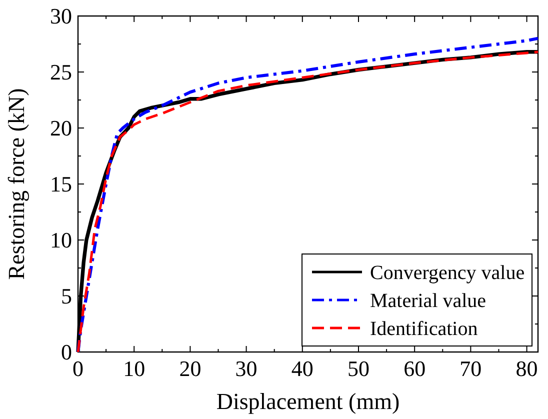 The image size is (548, 419). Describe the element at coordinates (61, 128) in the screenshot. I see `y-tick-label: 20` at that location.